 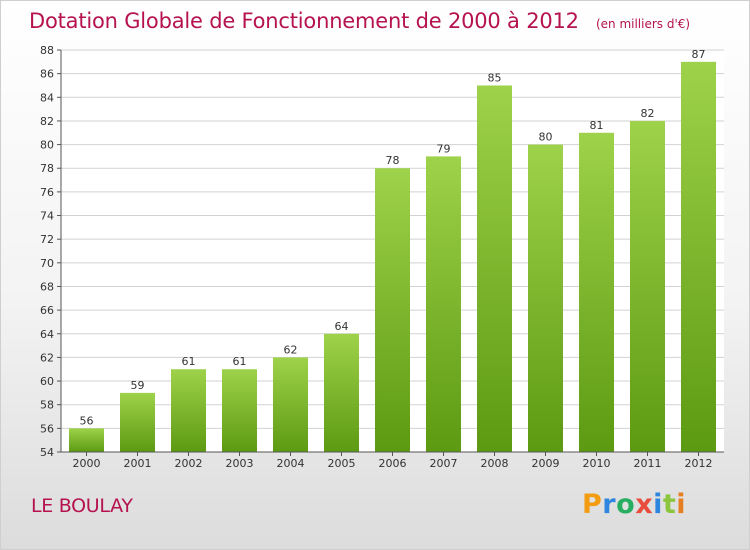 I want to click on y-tick-label: 56, so click(x=47, y=428).